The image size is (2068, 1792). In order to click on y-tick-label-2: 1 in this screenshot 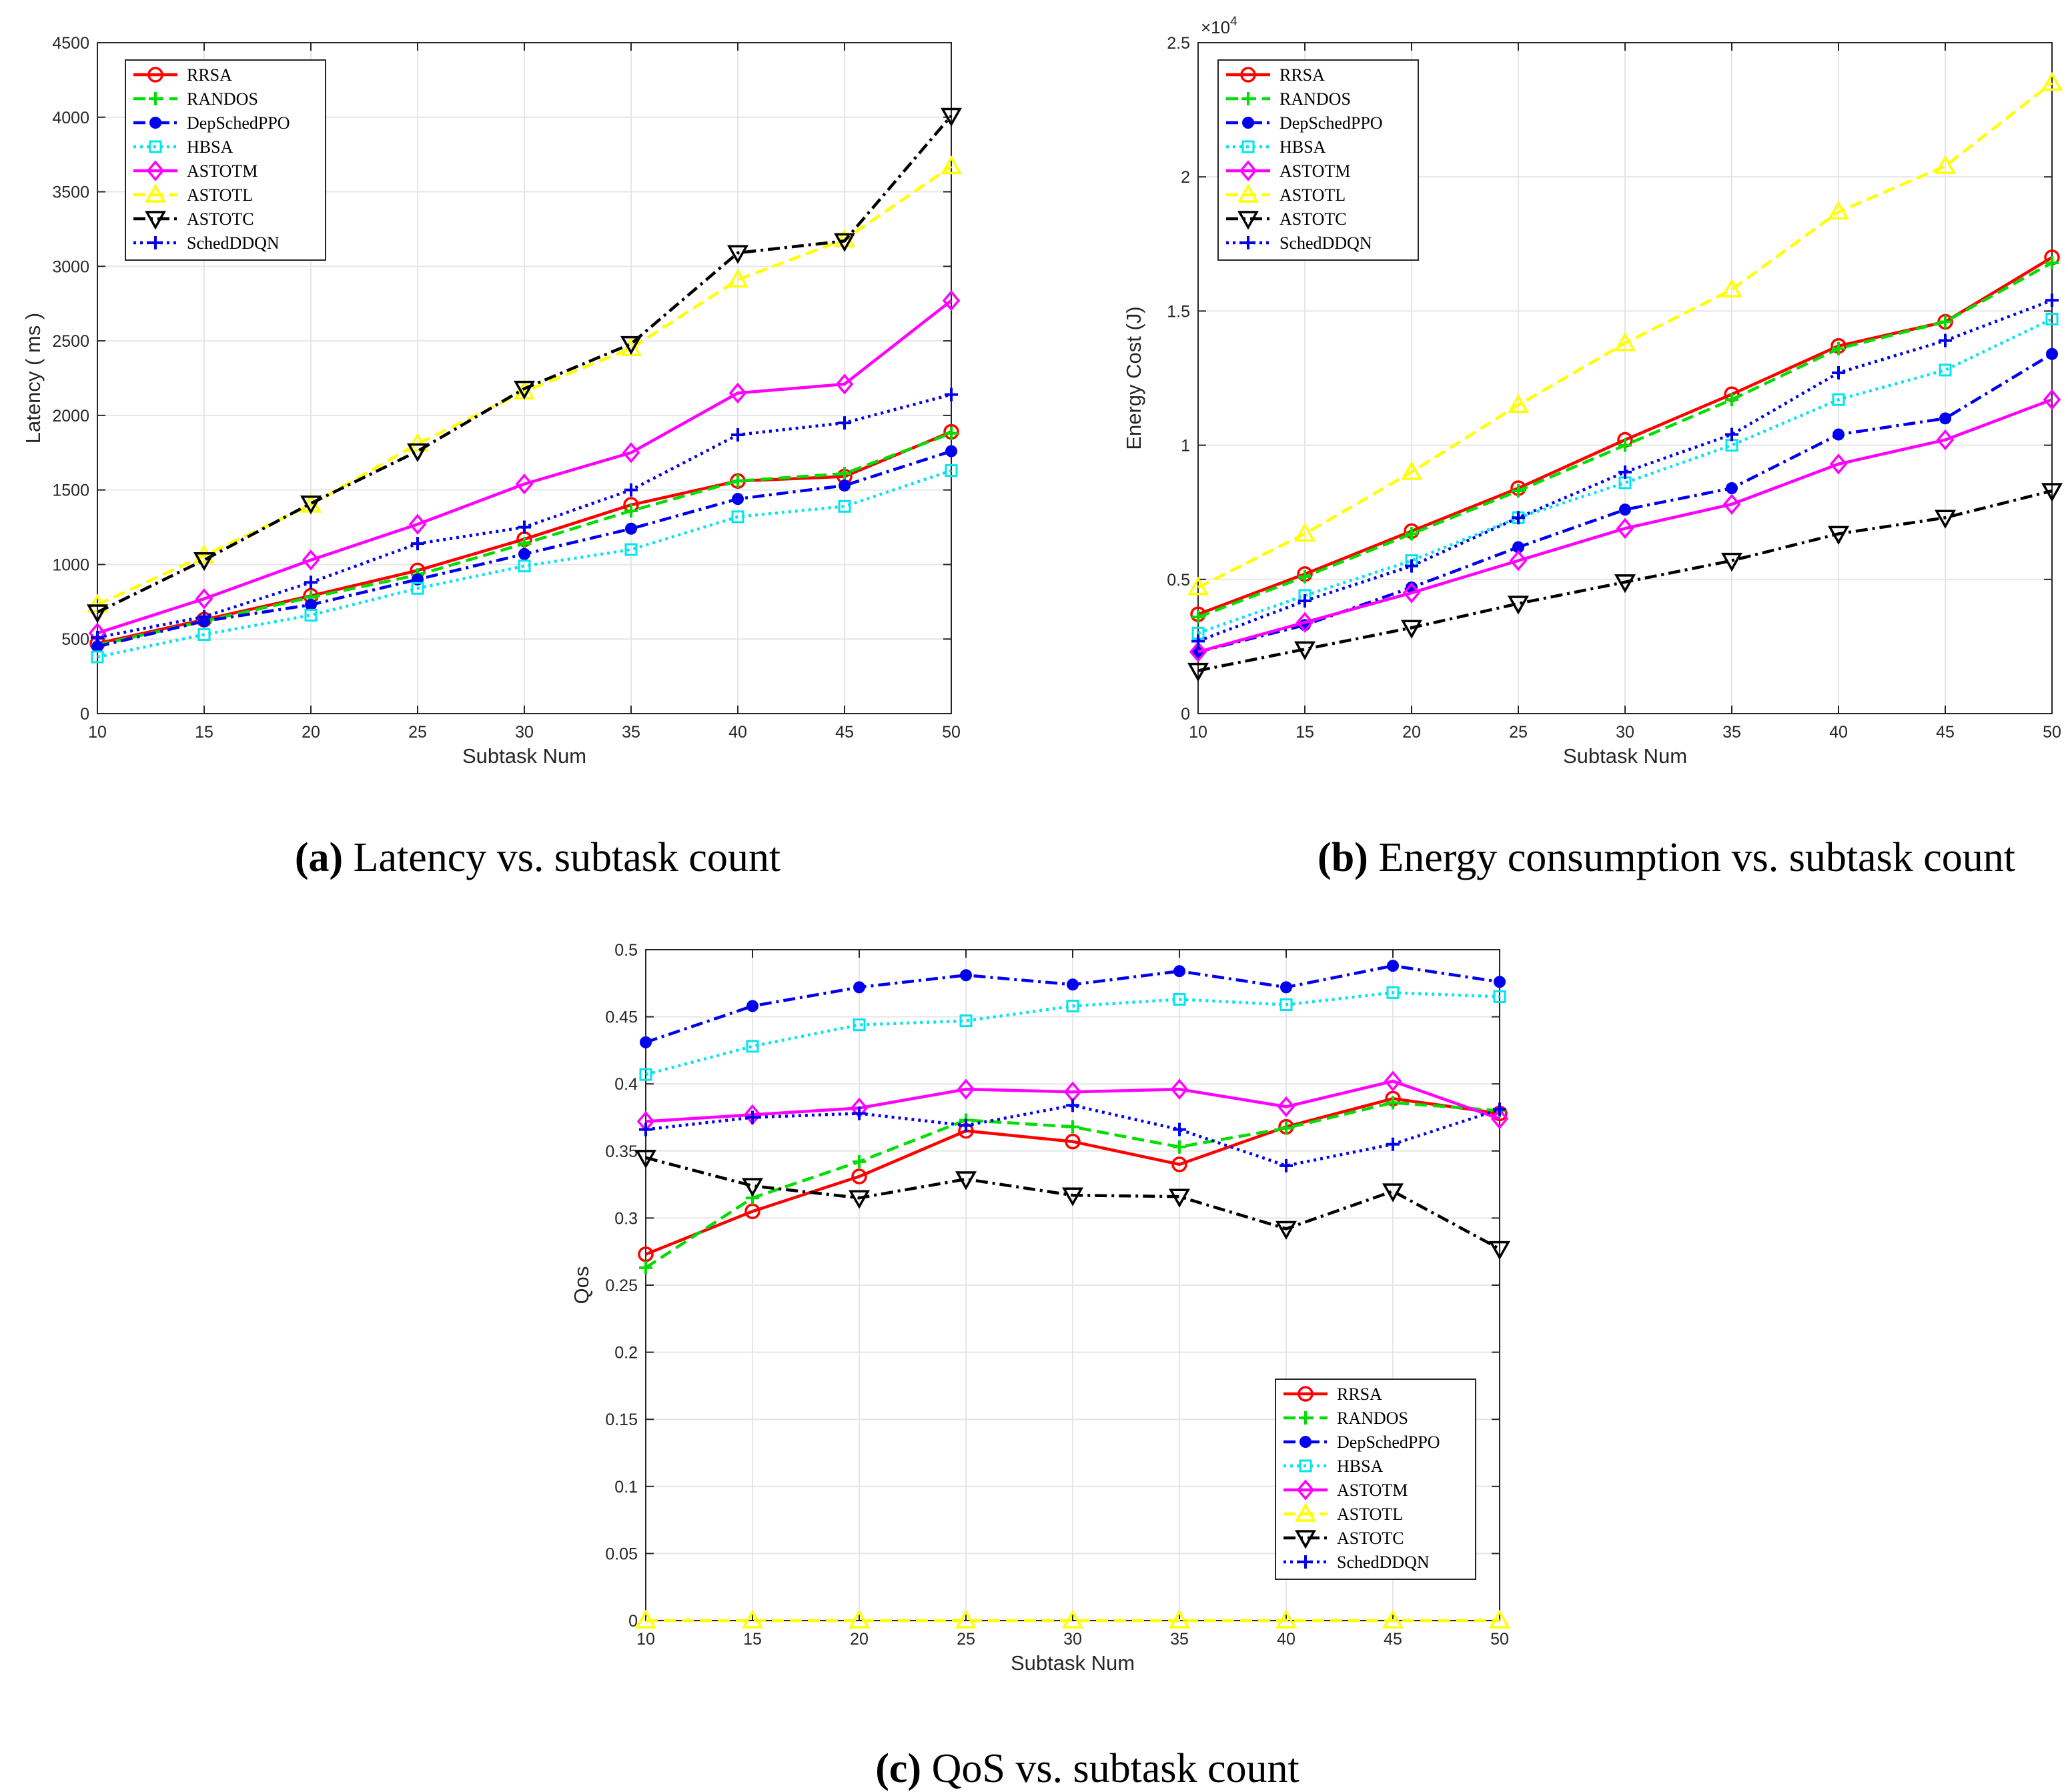, I will do `click(1185, 446)`.